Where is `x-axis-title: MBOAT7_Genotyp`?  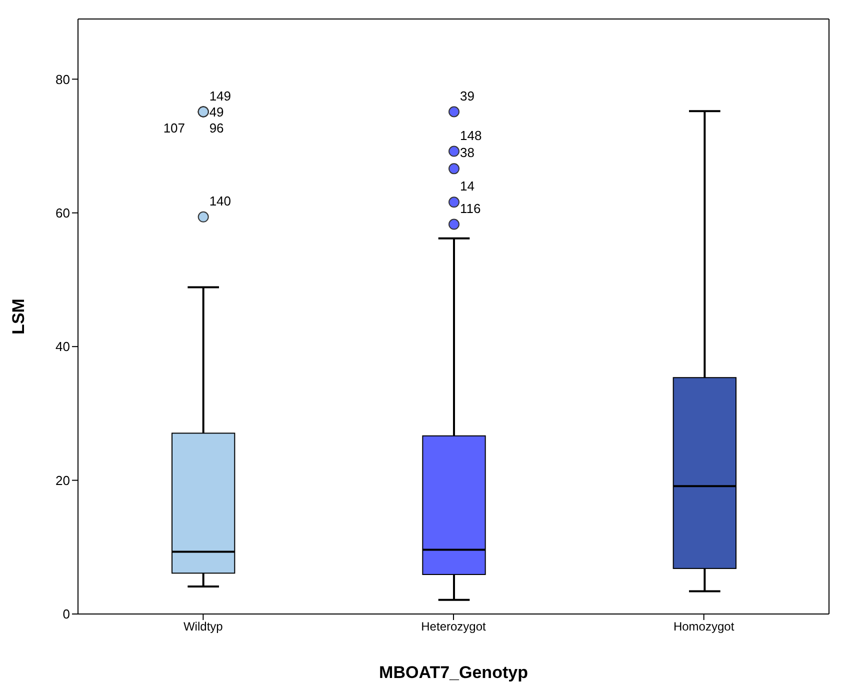 x-axis-title: MBOAT7_Genotyp is located at coordinates (453, 672).